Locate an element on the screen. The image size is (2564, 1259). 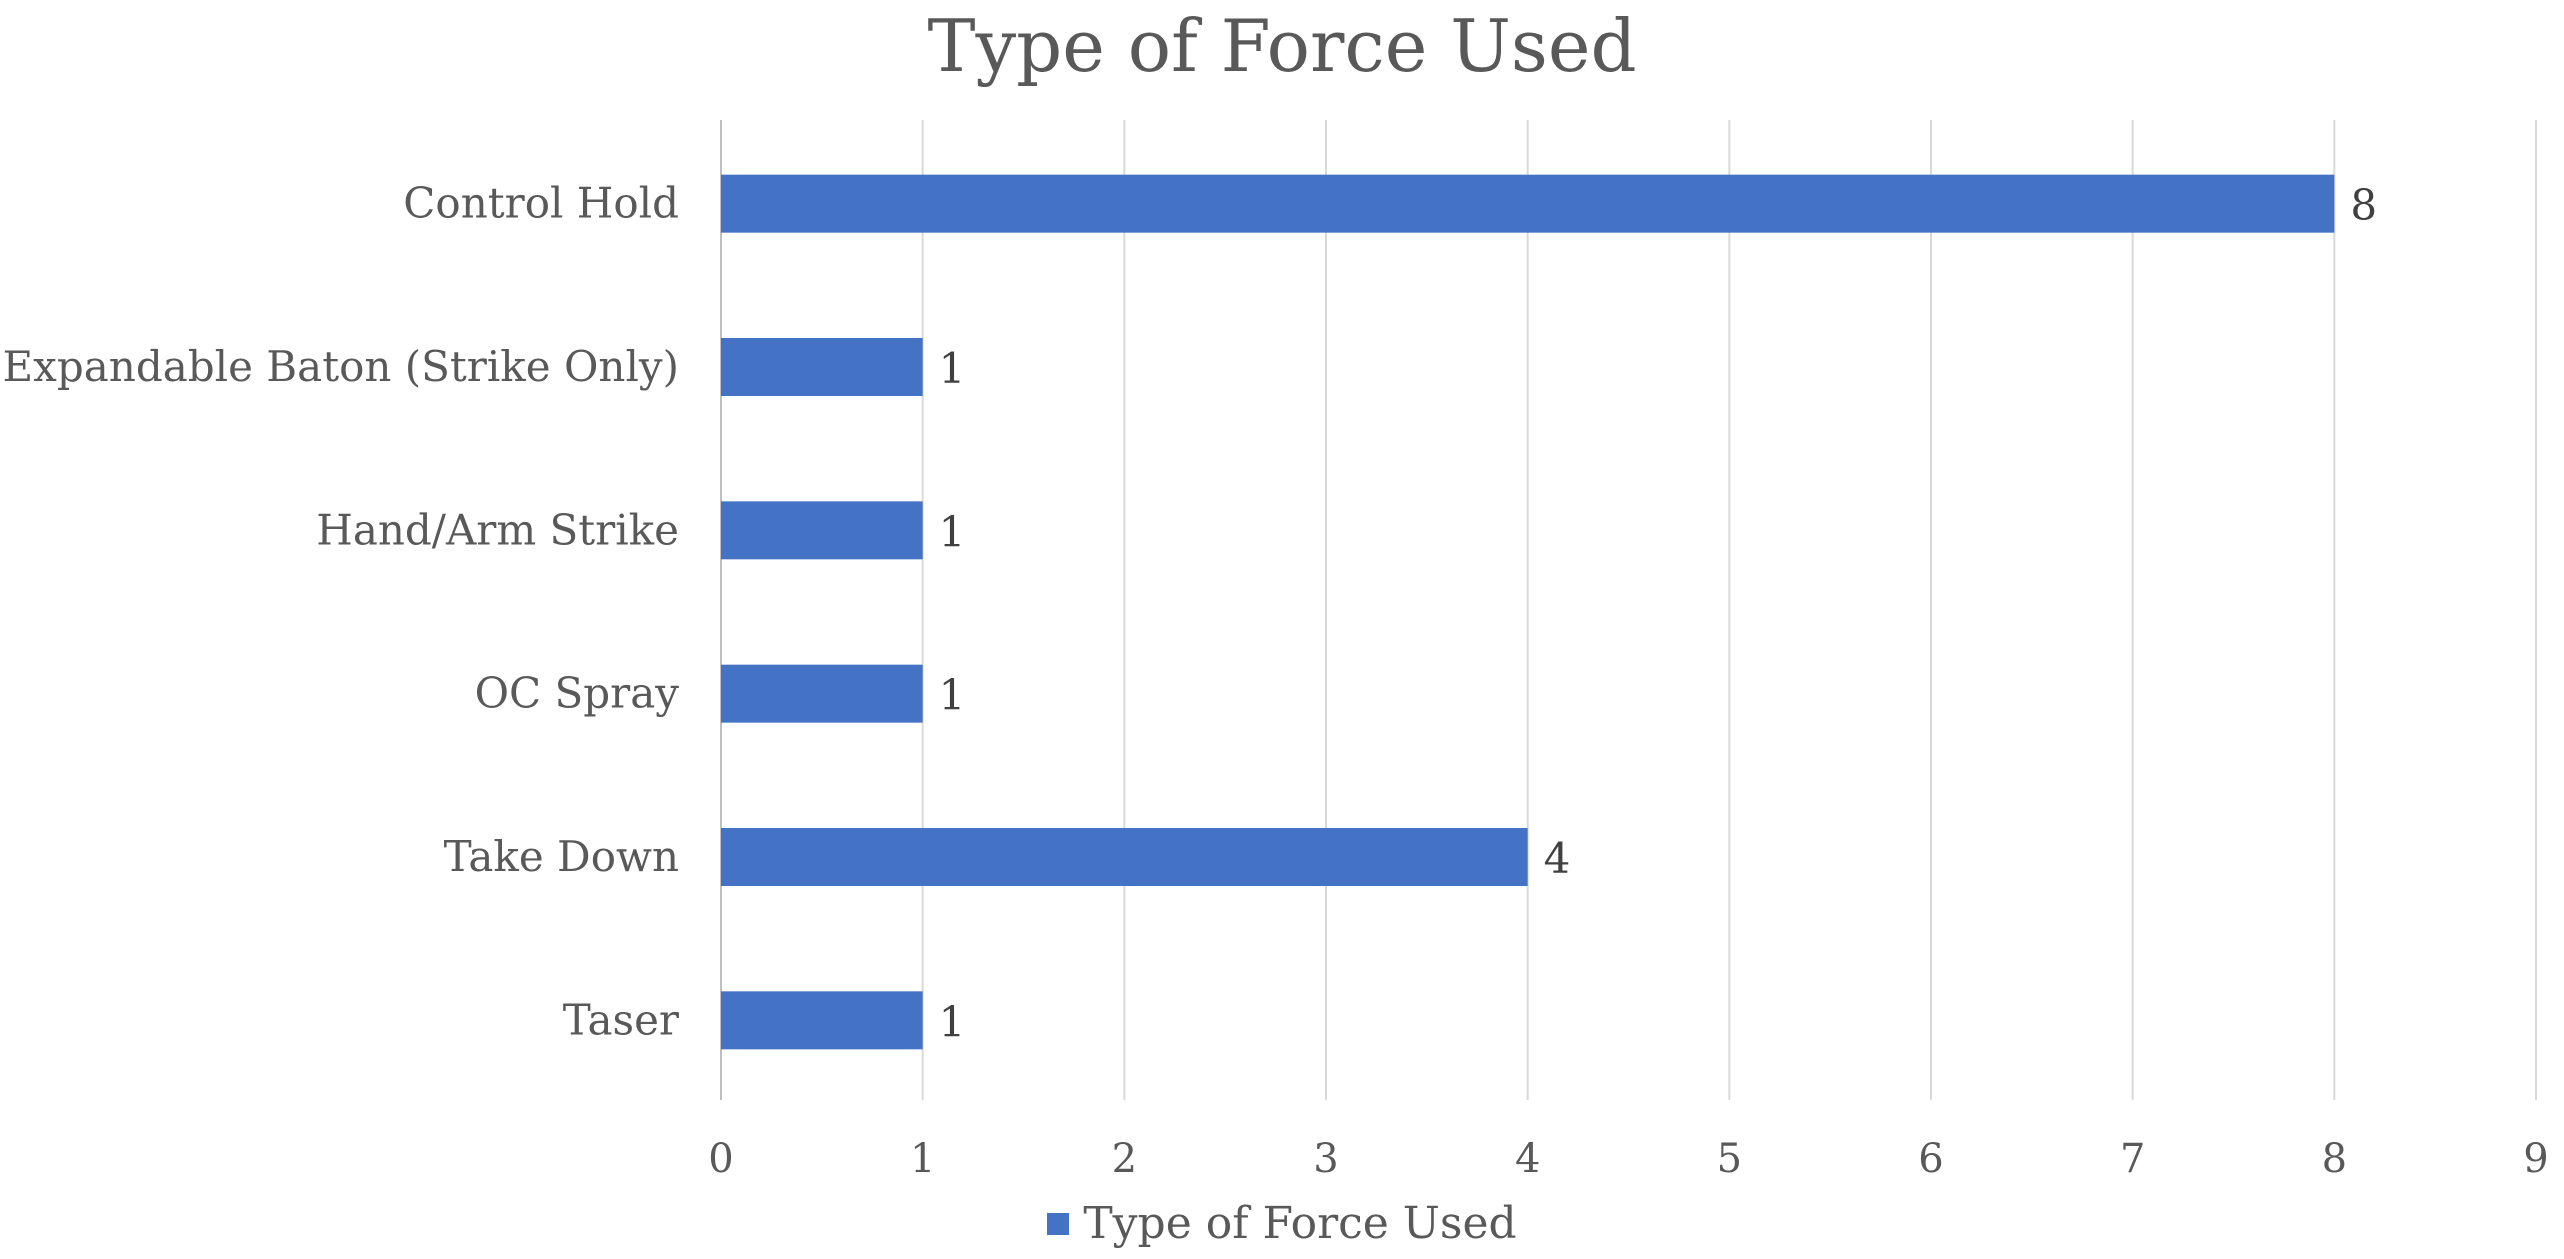
category-label: Take Down is located at coordinates (561, 856).